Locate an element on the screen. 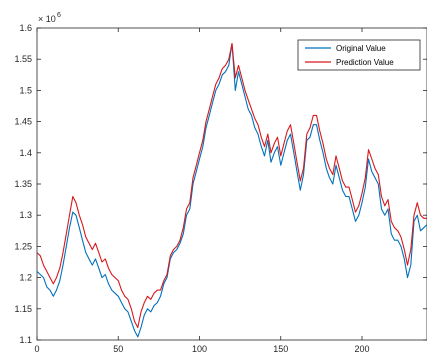 The width and height of the screenshot is (427, 354). y-tick-label: 1.35 is located at coordinates (23, 184).